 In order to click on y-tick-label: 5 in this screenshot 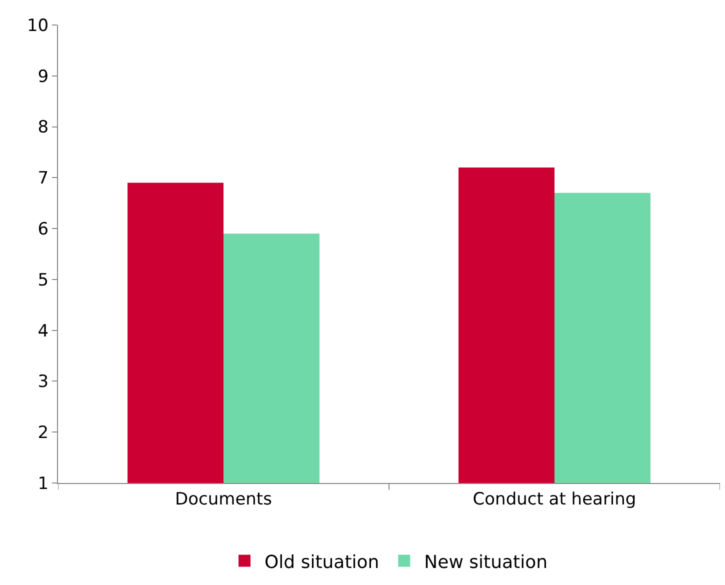, I will do `click(43, 280)`.